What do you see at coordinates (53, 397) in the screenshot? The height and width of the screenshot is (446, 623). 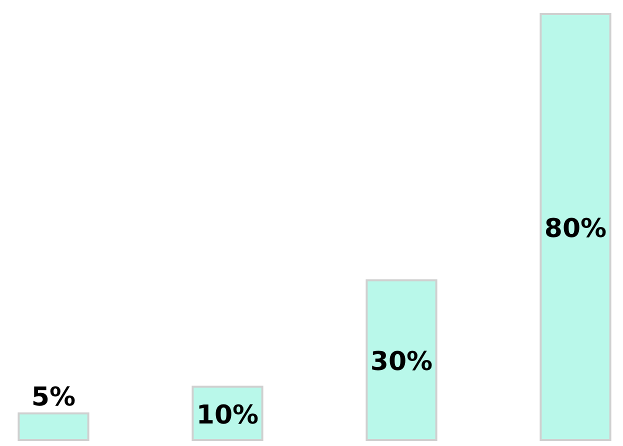 I see `data-label: 5%` at bounding box center [53, 397].